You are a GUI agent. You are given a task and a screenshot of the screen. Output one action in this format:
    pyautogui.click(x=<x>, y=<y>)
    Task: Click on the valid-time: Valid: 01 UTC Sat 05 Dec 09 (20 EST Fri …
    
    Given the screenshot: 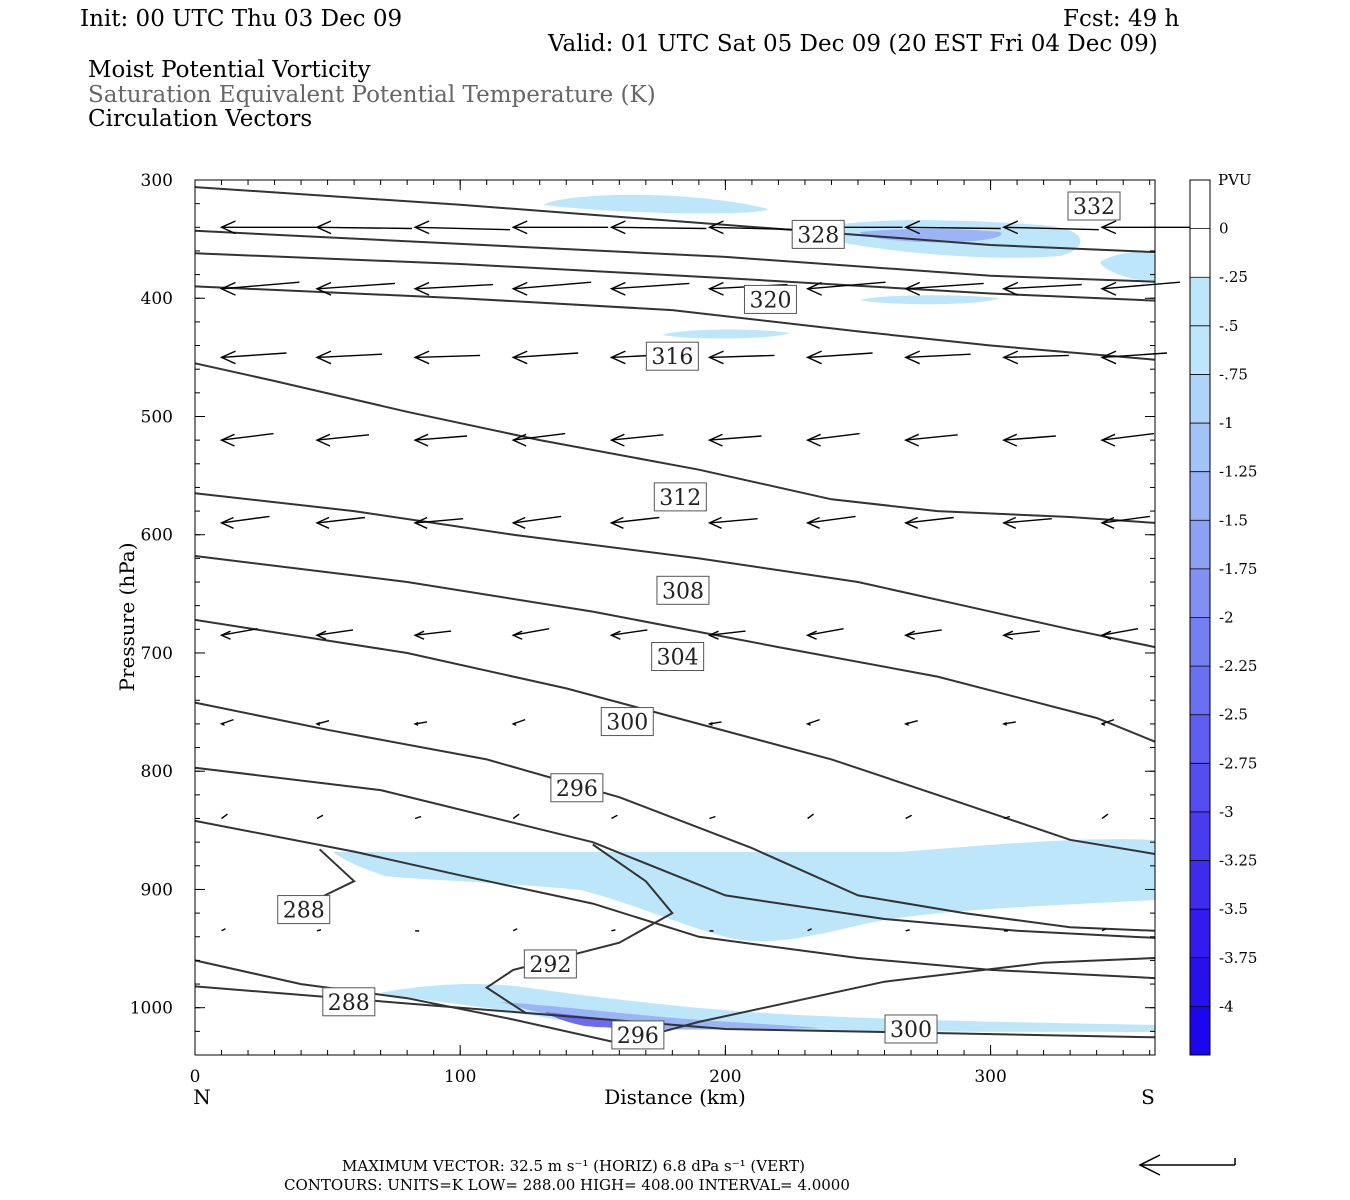 What is the action you would take?
    pyautogui.click(x=852, y=44)
    